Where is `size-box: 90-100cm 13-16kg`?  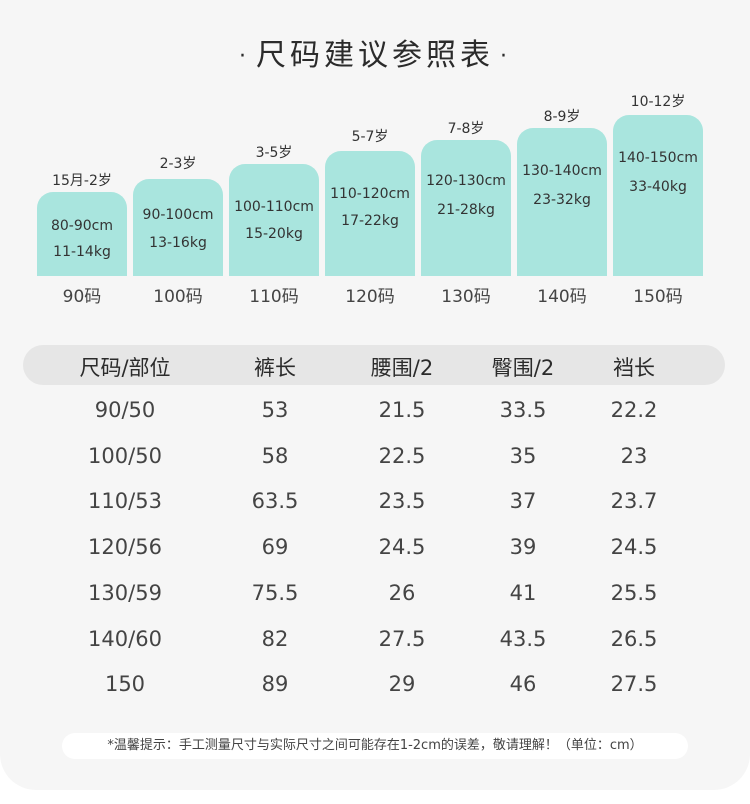 size-box: 90-100cm 13-16kg is located at coordinates (178, 227).